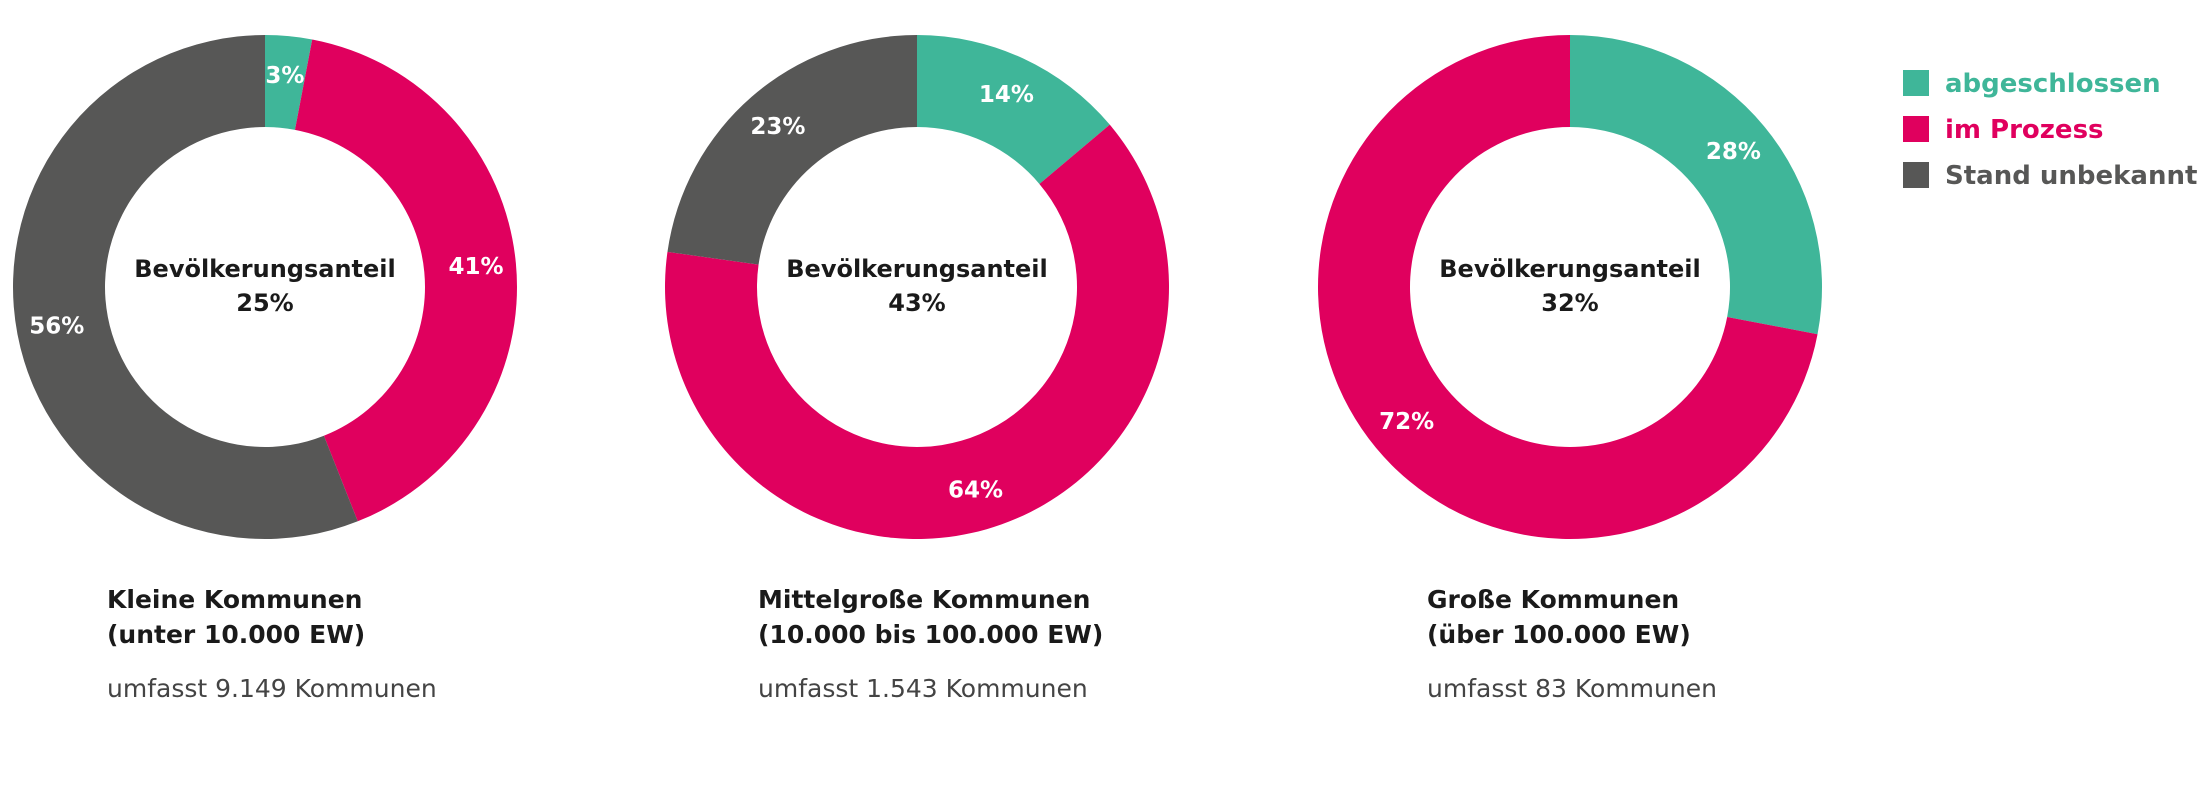 Image resolution: width=2200 pixels, height=797 pixels. What do you see at coordinates (924, 599) in the screenshot?
I see `chart-title-line1: Mittelgroße Kommunen` at bounding box center [924, 599].